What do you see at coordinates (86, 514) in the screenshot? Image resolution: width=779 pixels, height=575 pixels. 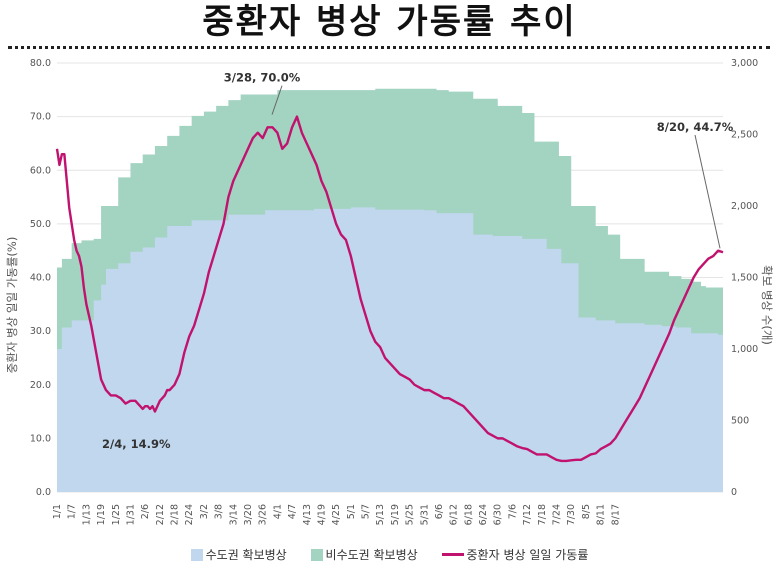 I see `x-tick-label: 1/13` at bounding box center [86, 514].